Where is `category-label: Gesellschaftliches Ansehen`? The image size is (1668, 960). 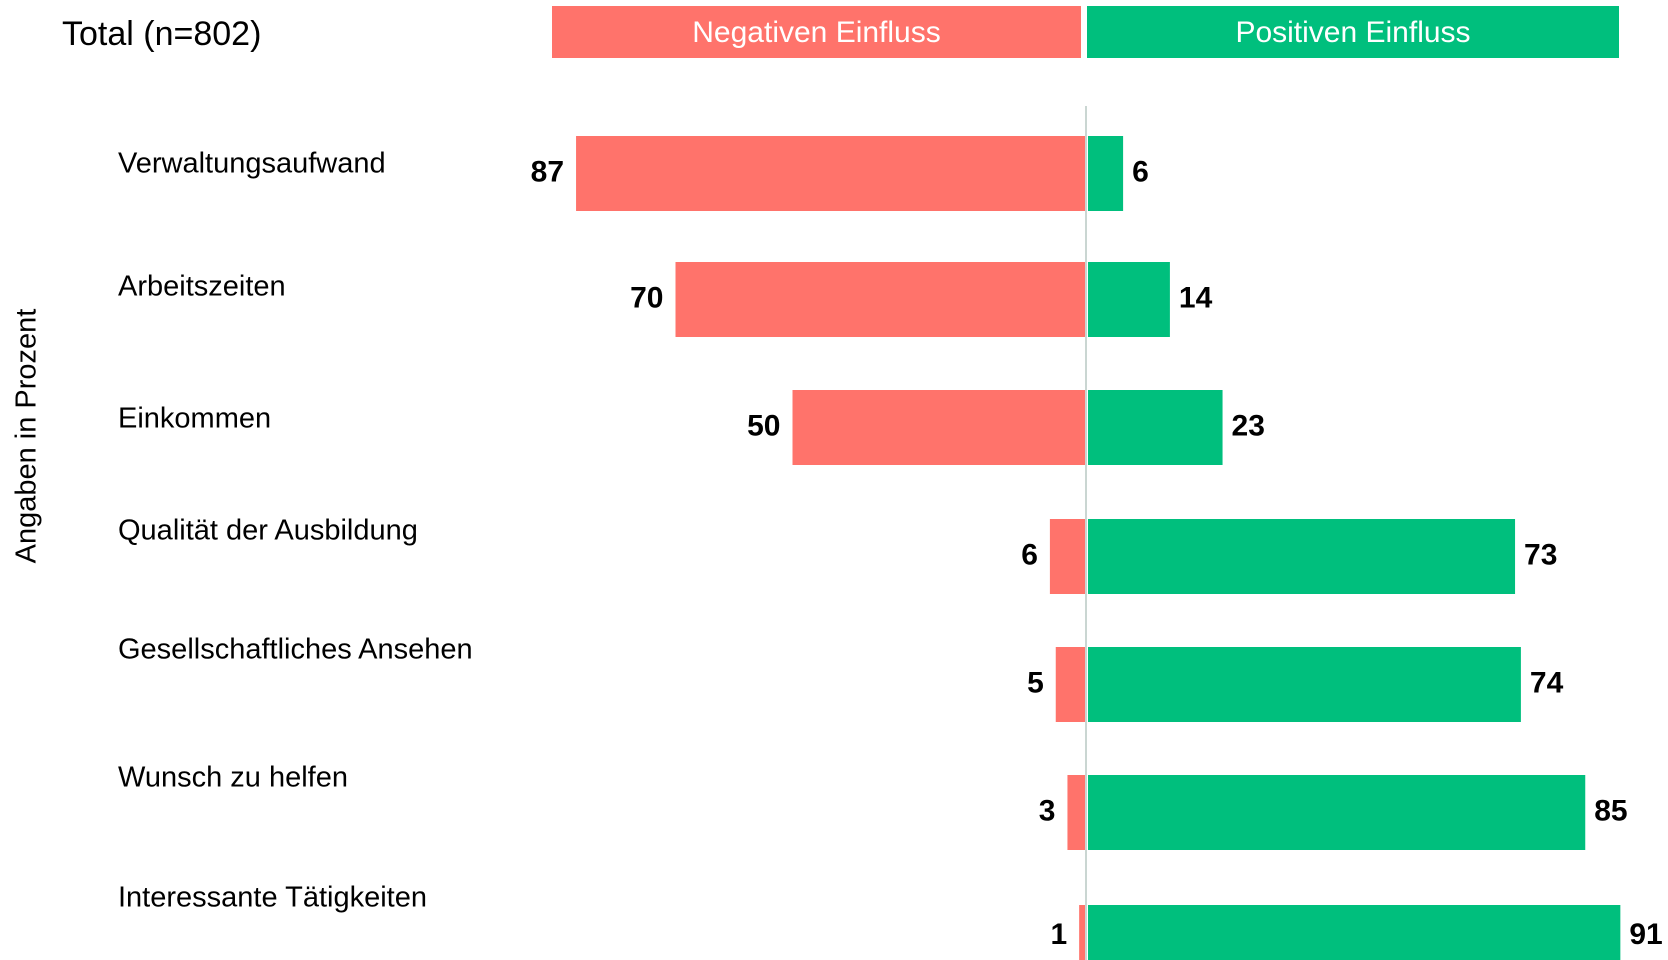
category-label: Gesellschaftliches Ansehen is located at coordinates (295, 650).